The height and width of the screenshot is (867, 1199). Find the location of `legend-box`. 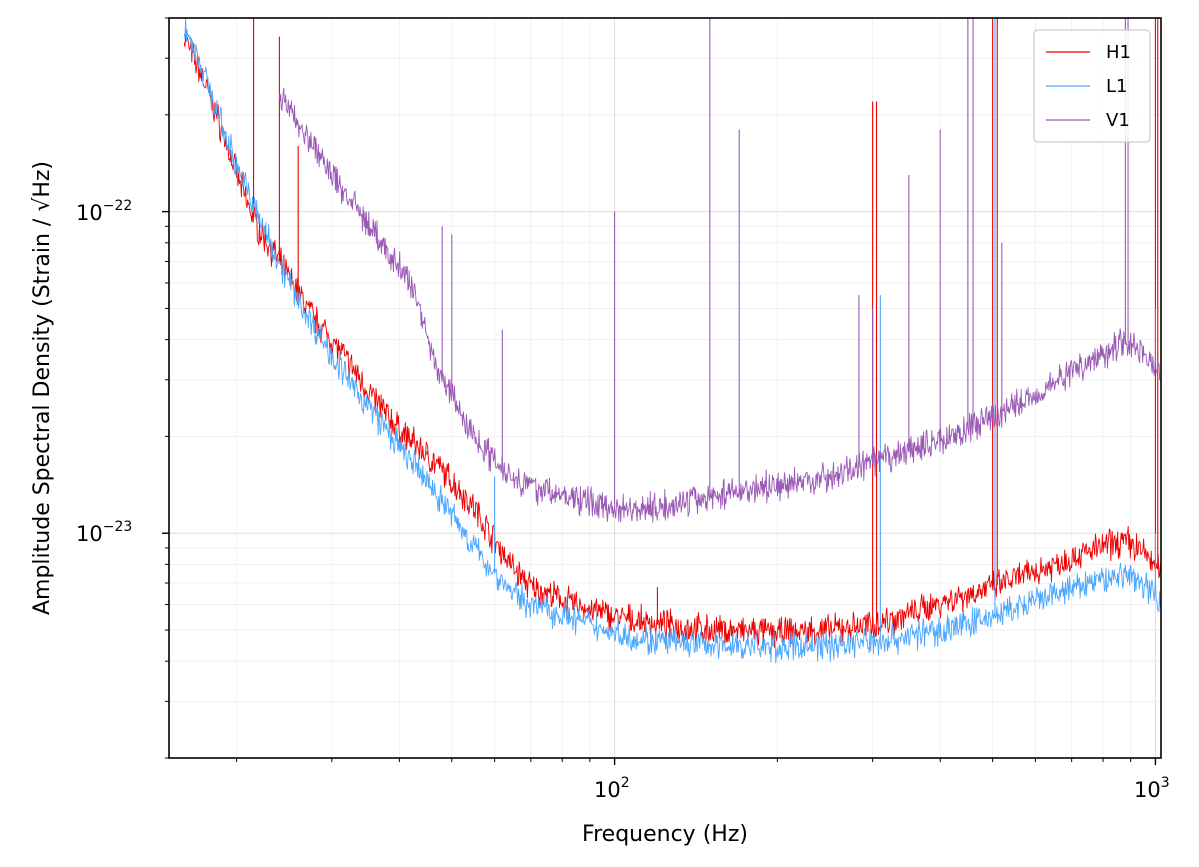

legend-box is located at coordinates (1092, 86).